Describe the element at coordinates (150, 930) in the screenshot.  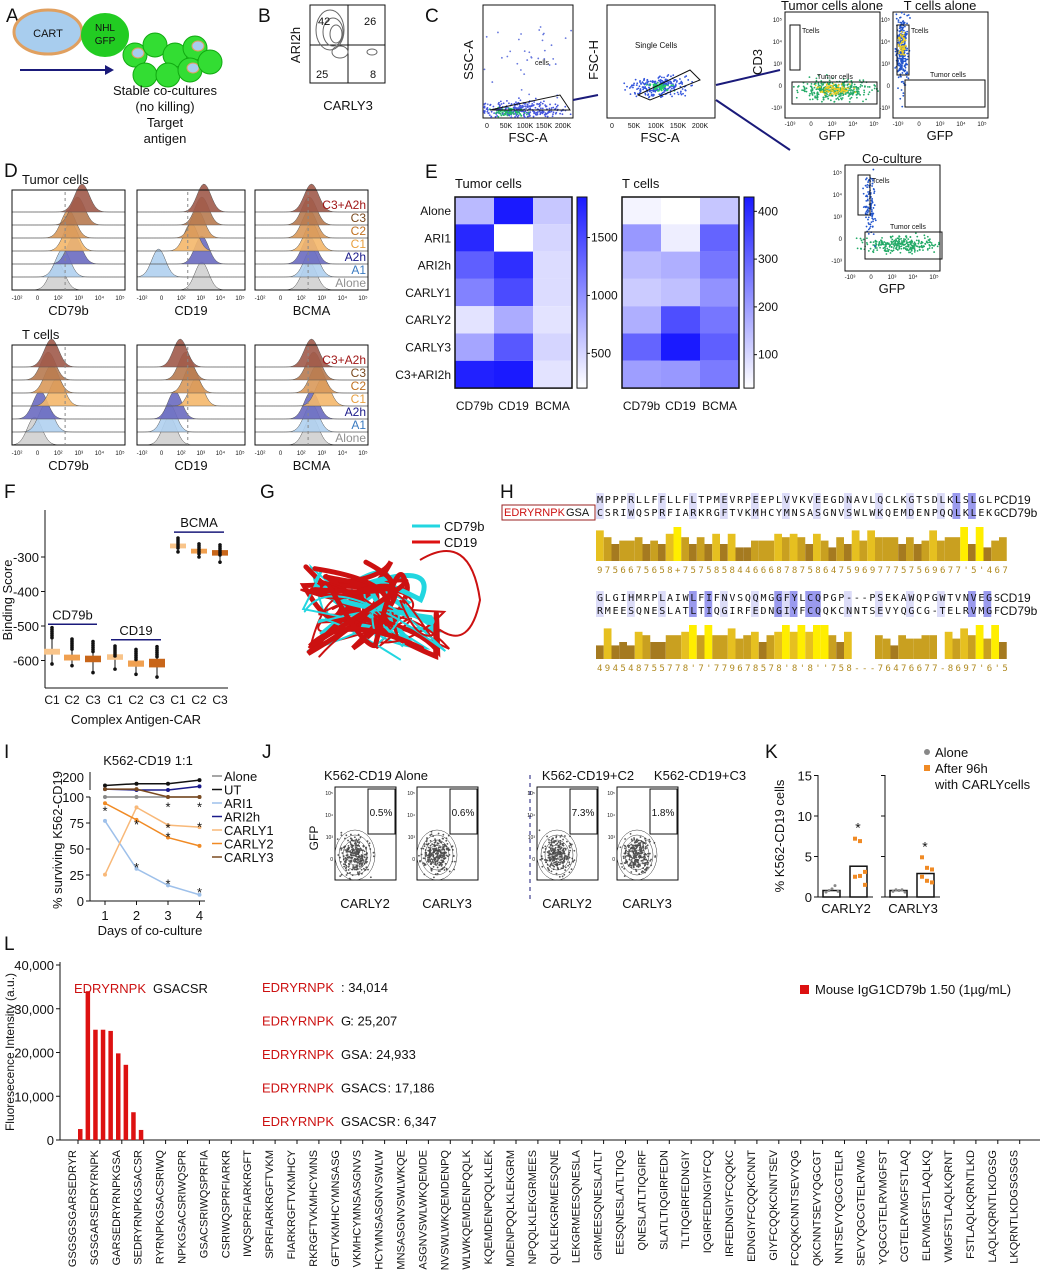
I see `x-axis-label: Days of co-culture` at that location.